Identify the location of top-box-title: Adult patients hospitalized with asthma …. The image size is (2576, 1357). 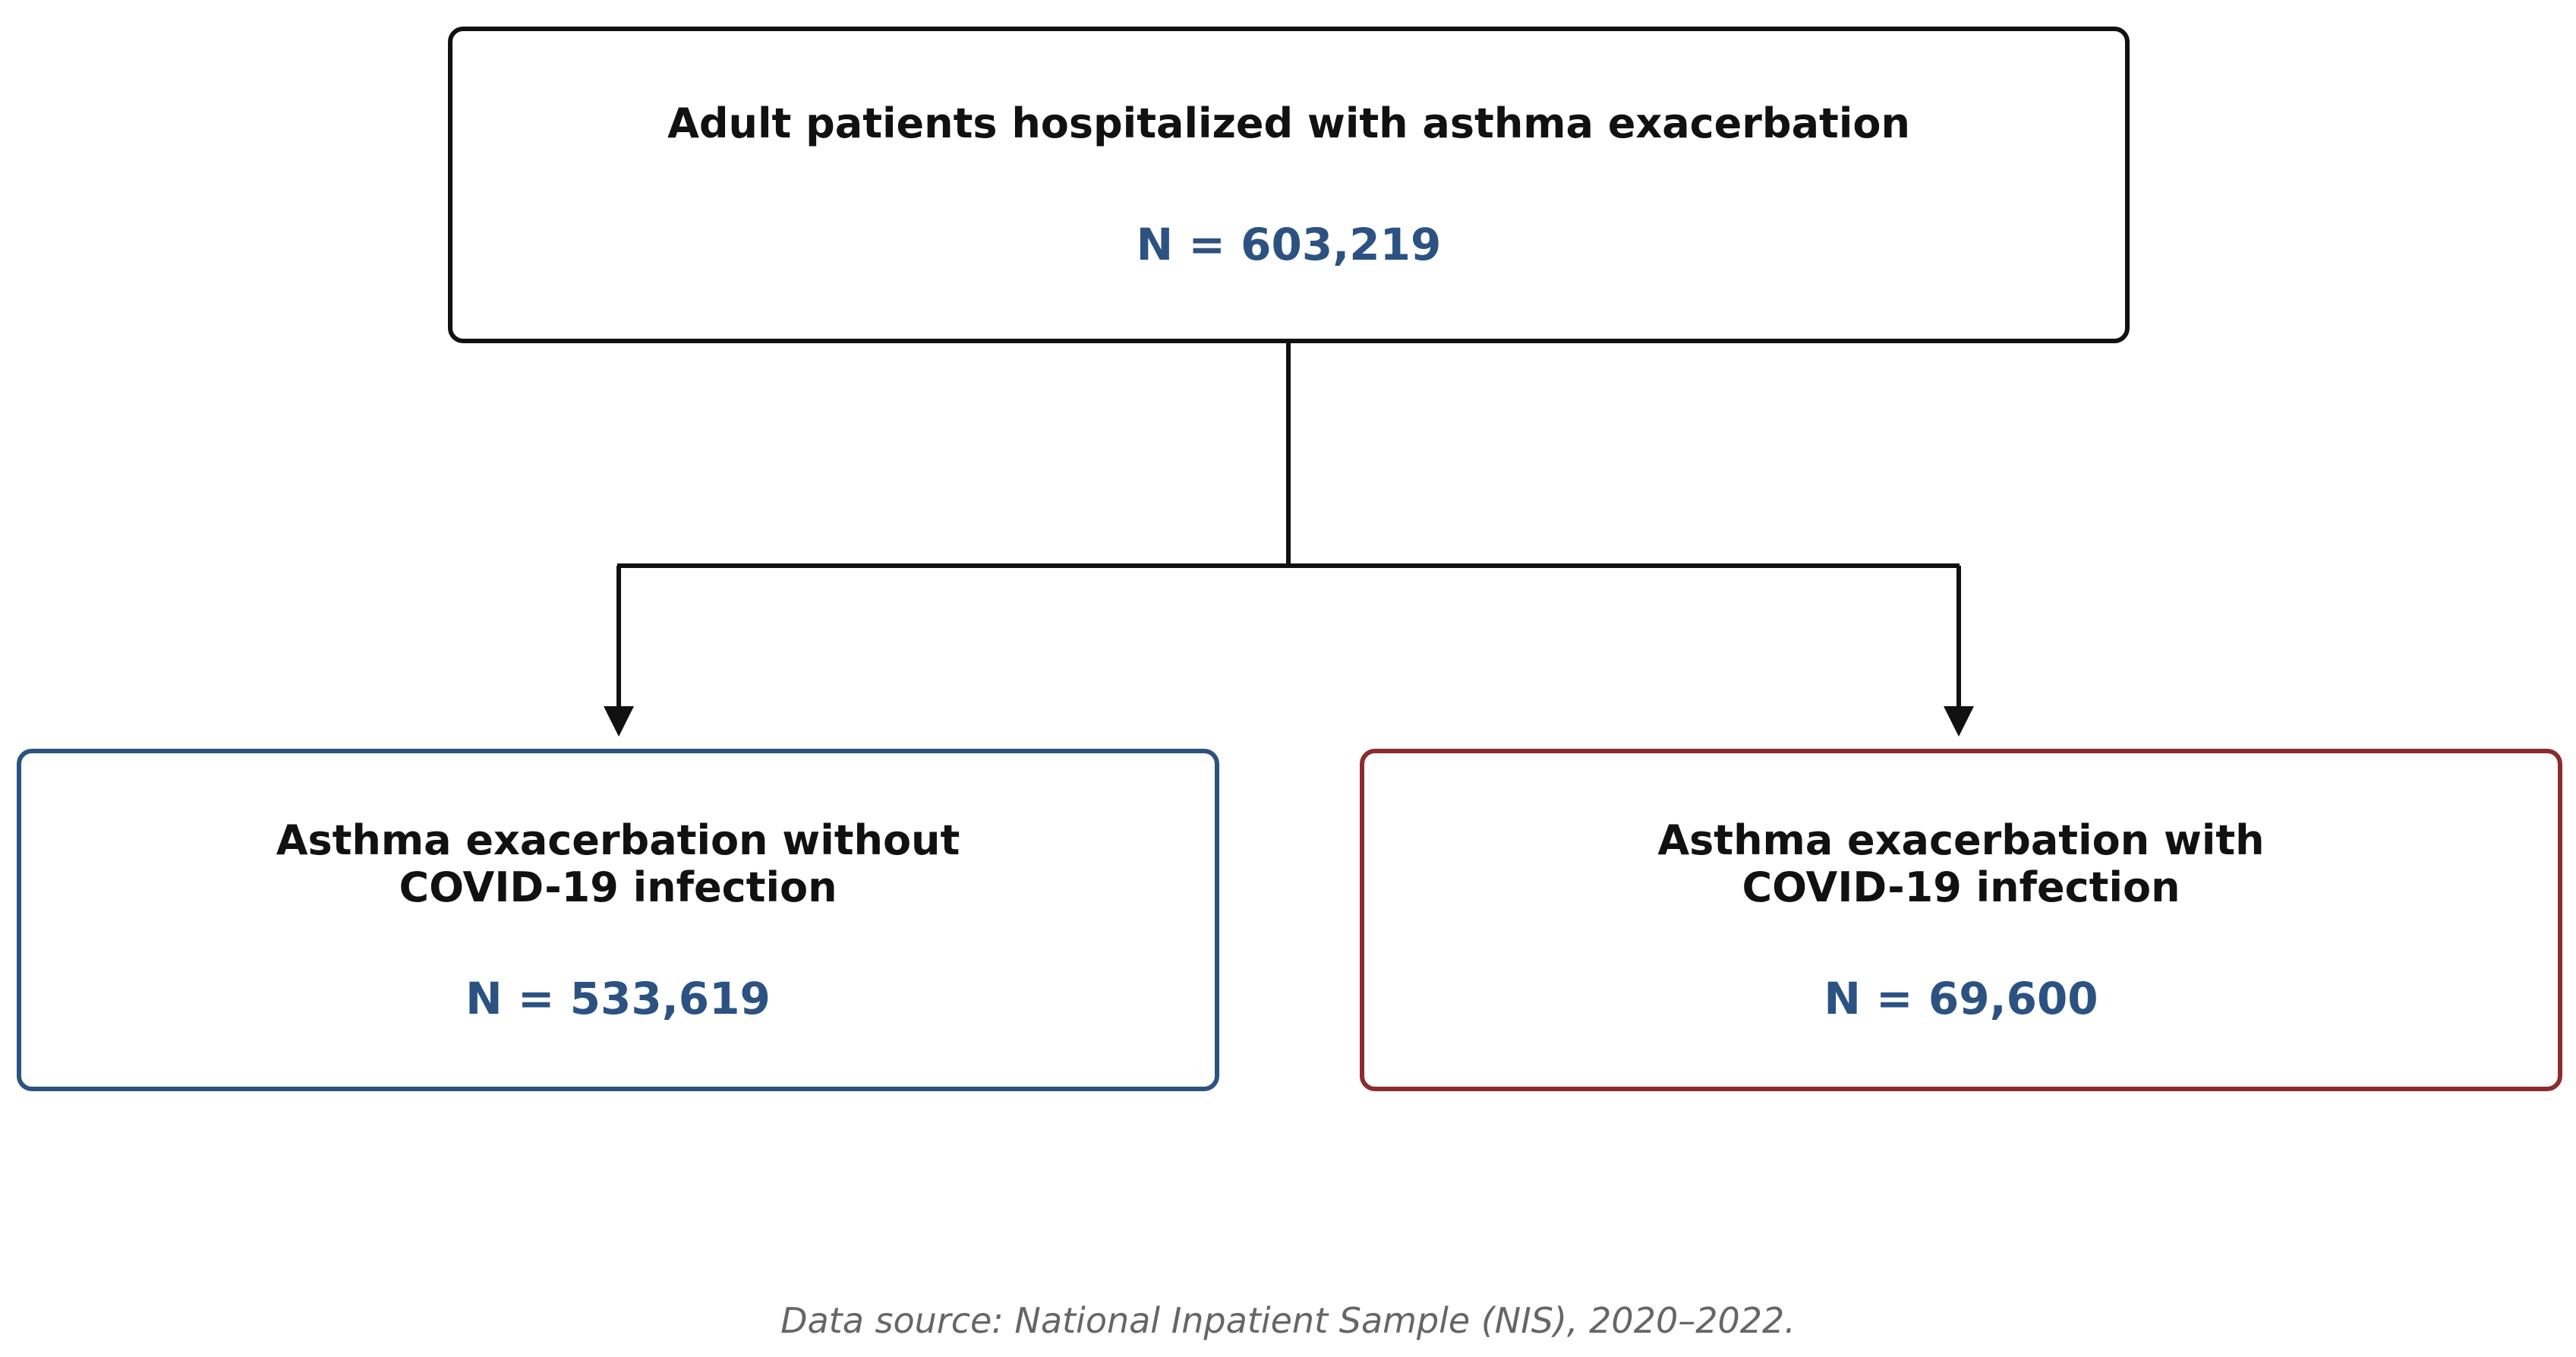
(1288, 123).